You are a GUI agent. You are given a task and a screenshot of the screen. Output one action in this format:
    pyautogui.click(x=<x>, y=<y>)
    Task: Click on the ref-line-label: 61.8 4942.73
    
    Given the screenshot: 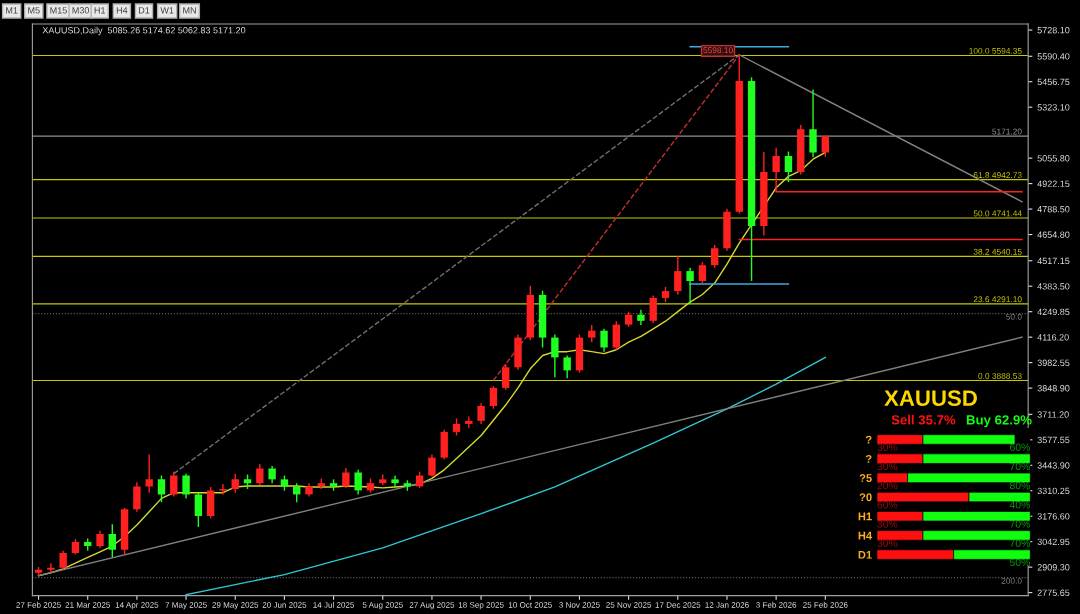 What is the action you would take?
    pyautogui.click(x=997, y=175)
    